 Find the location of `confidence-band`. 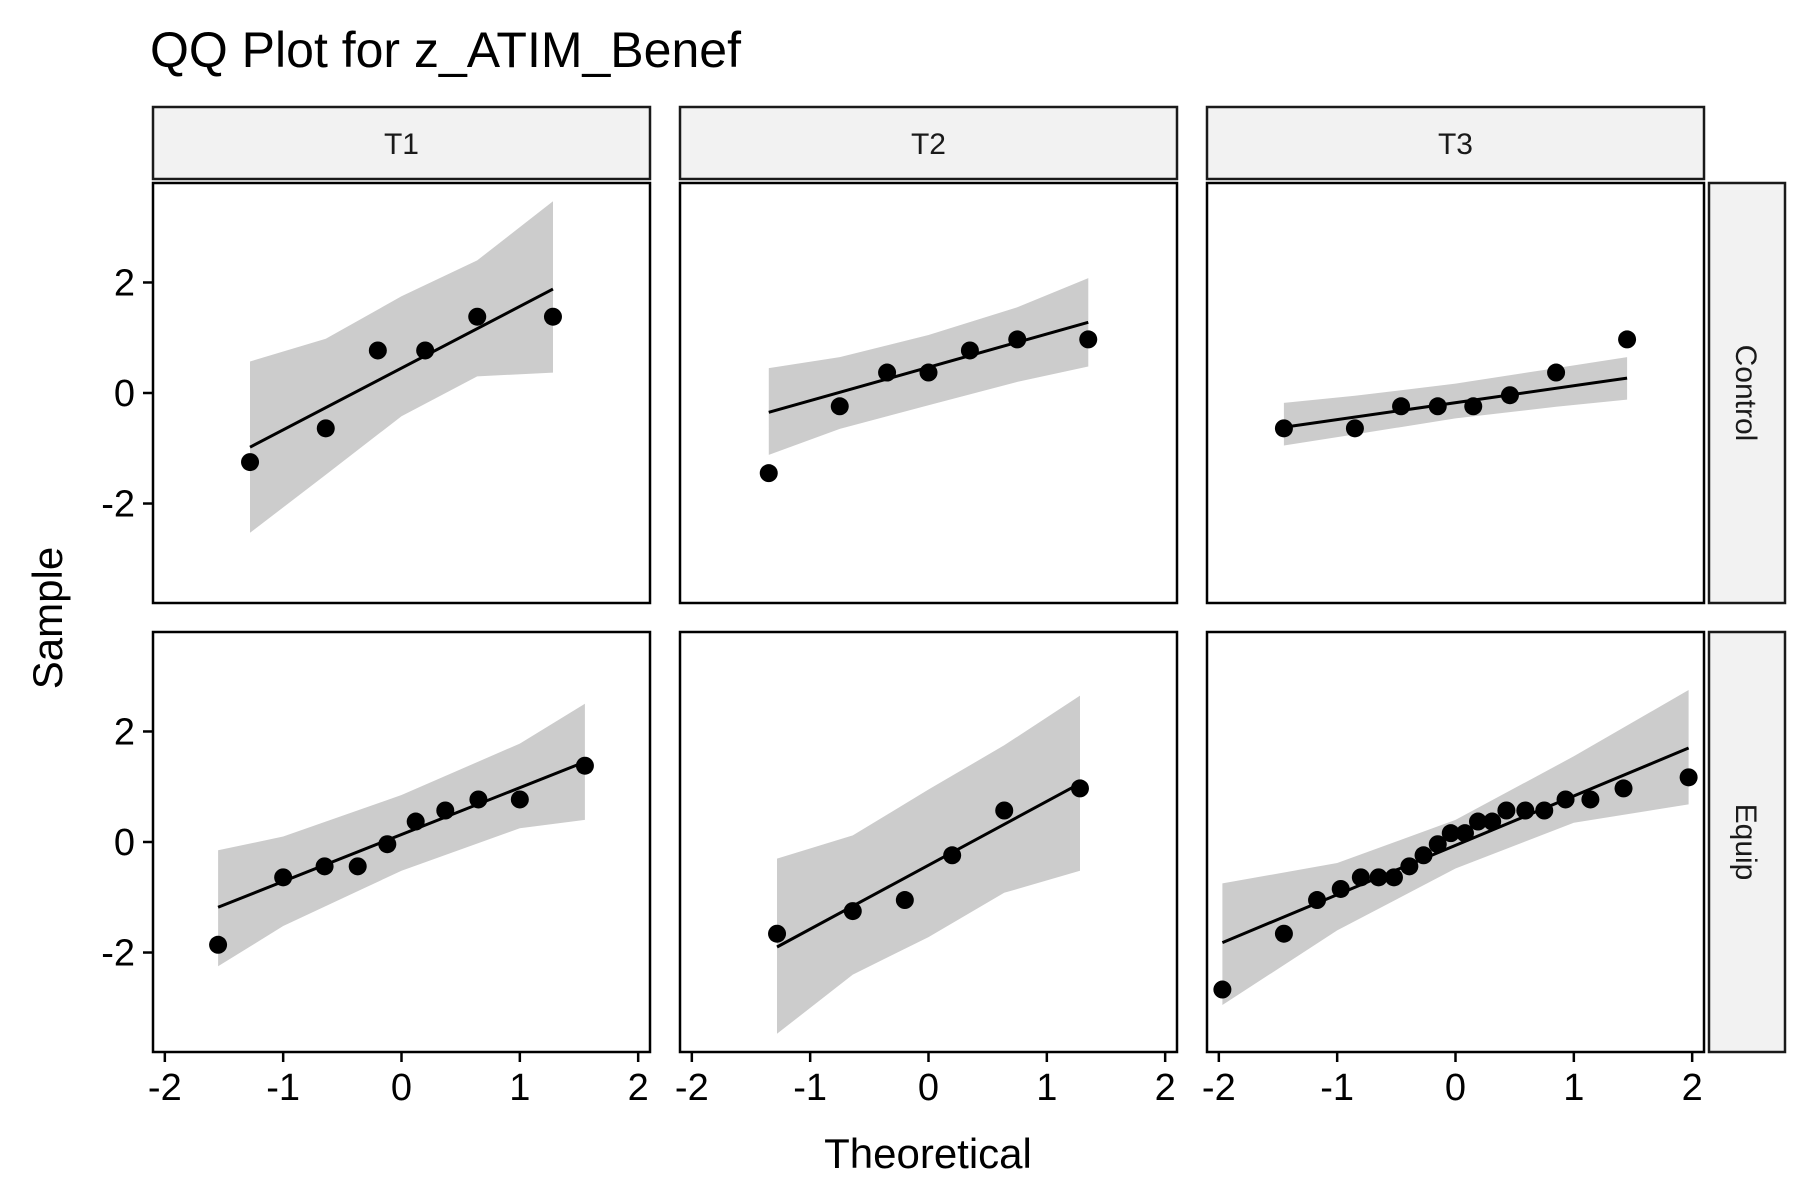

confidence-band is located at coordinates (1455, 847).